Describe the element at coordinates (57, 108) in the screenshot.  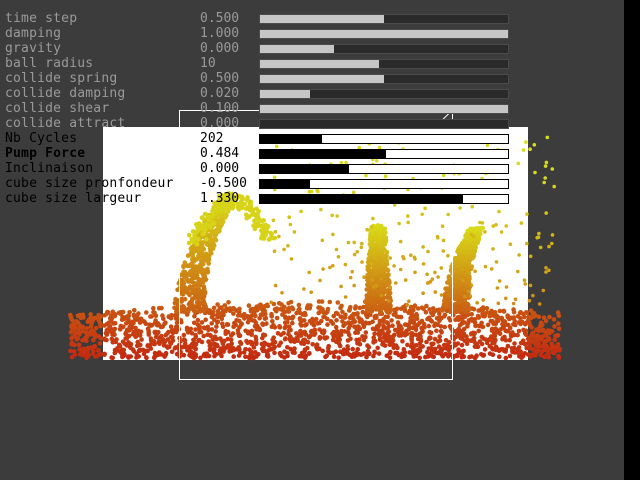
I see `param-label: collide shear` at that location.